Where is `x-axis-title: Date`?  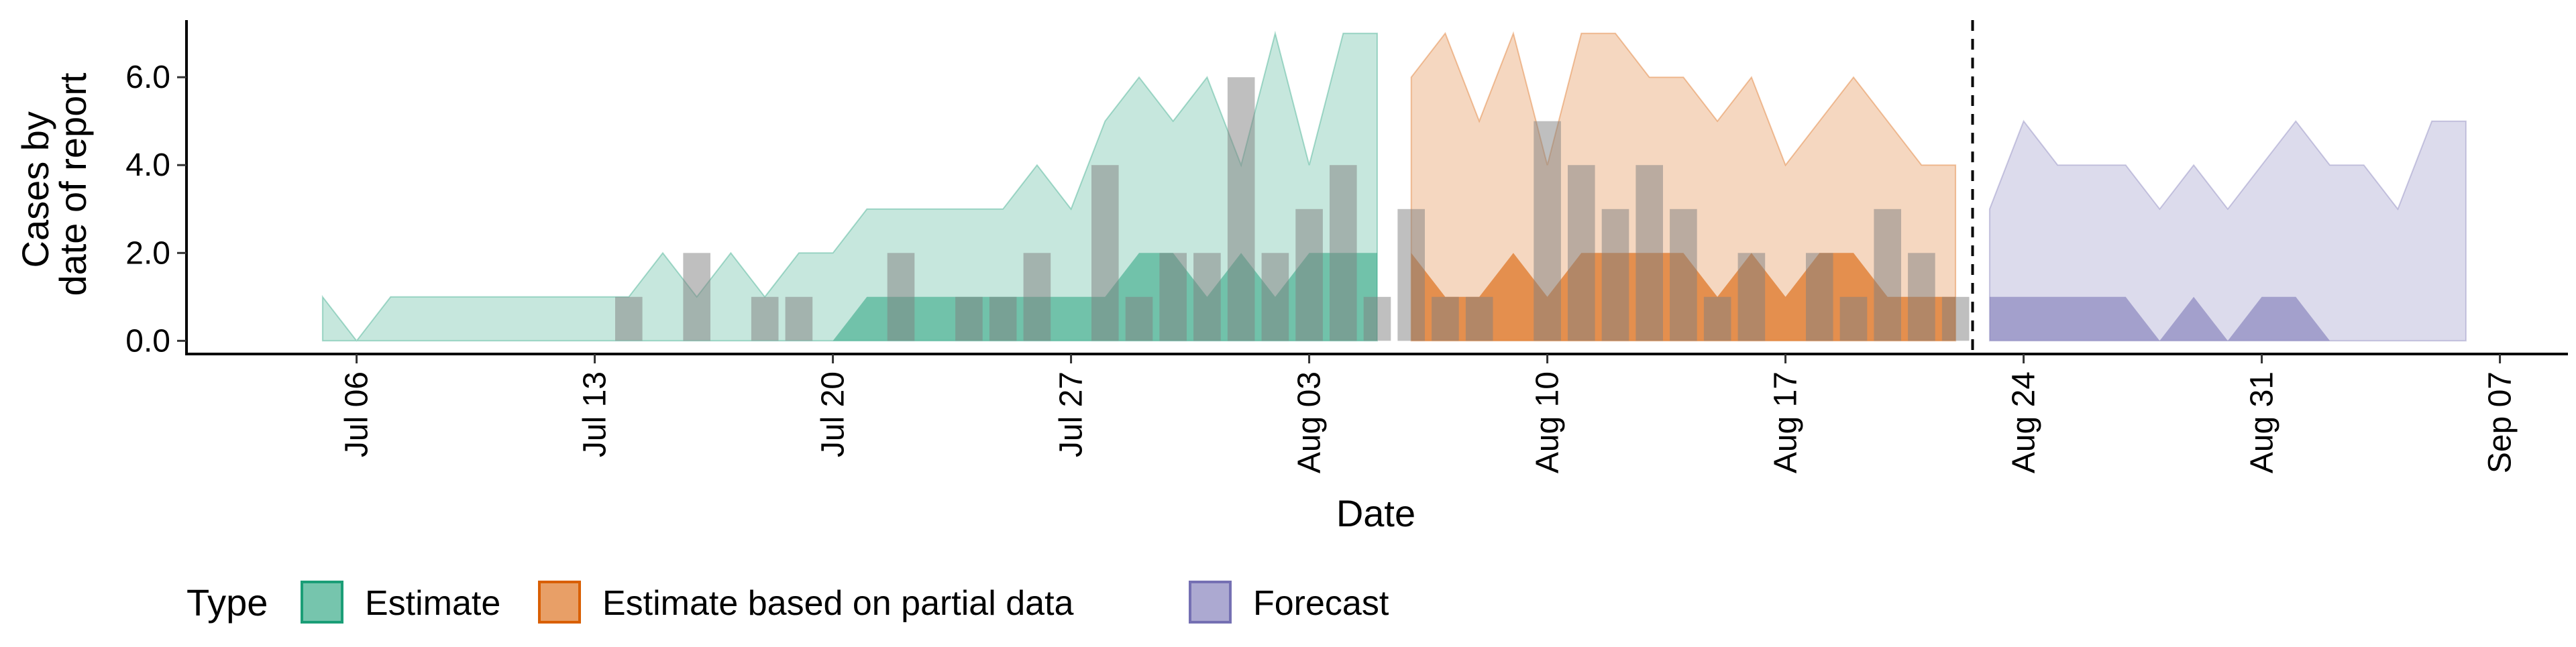
x-axis-title: Date is located at coordinates (1375, 513).